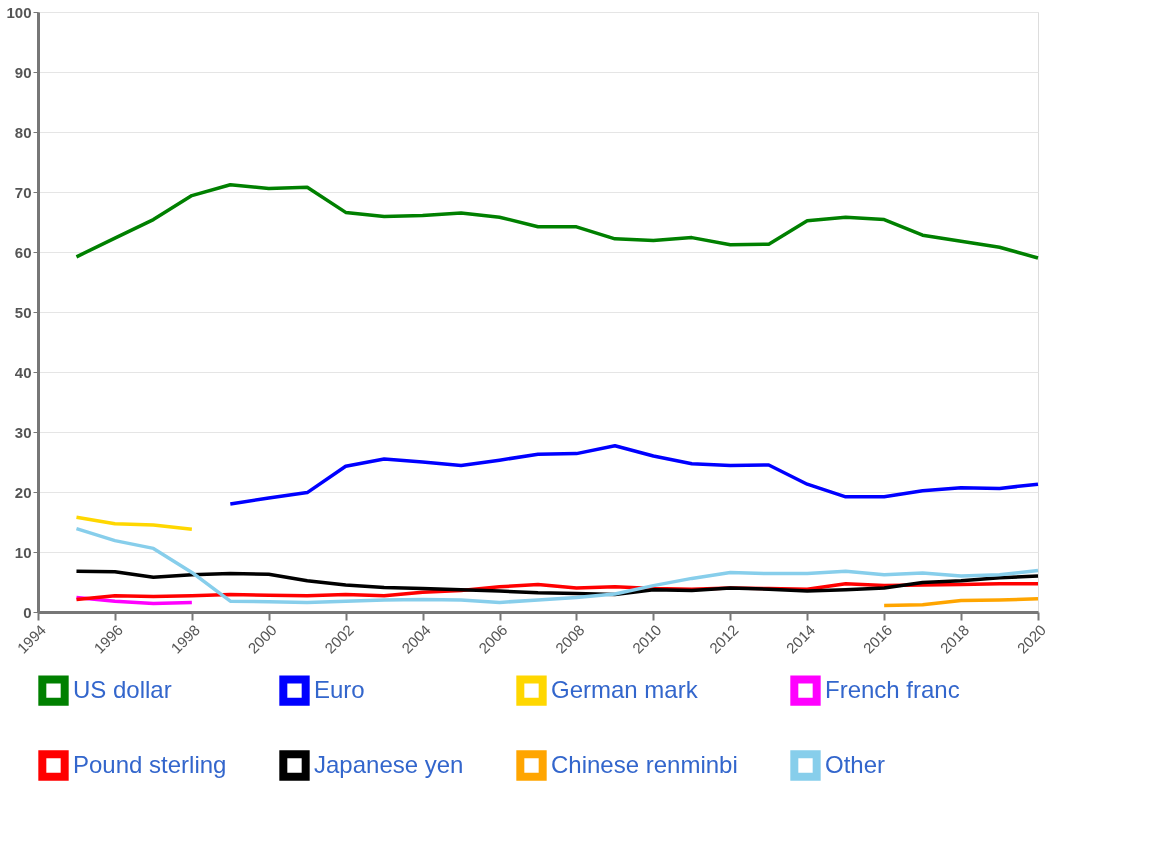  I want to click on y-tick-label: 60, so click(23, 252).